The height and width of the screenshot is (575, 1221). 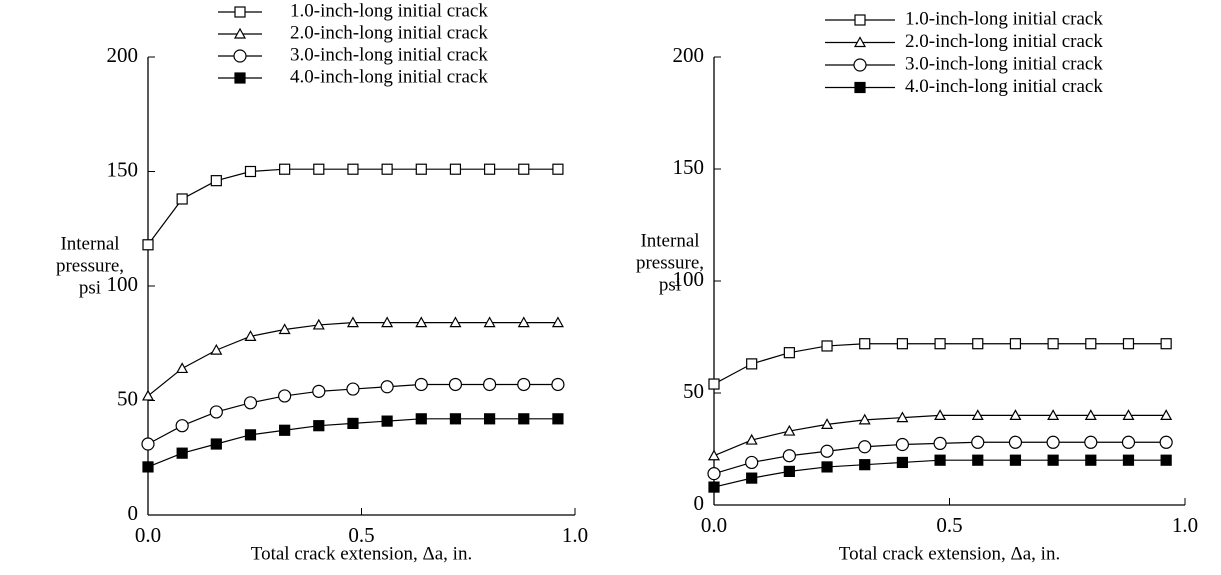 What do you see at coordinates (670, 262) in the screenshot?
I see `y-axis-label: pressure,` at bounding box center [670, 262].